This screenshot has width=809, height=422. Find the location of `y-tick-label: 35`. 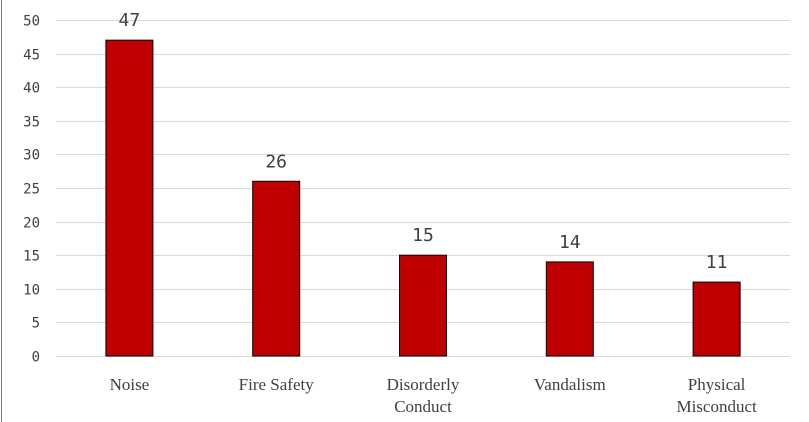

y-tick-label: 35 is located at coordinates (31, 123).